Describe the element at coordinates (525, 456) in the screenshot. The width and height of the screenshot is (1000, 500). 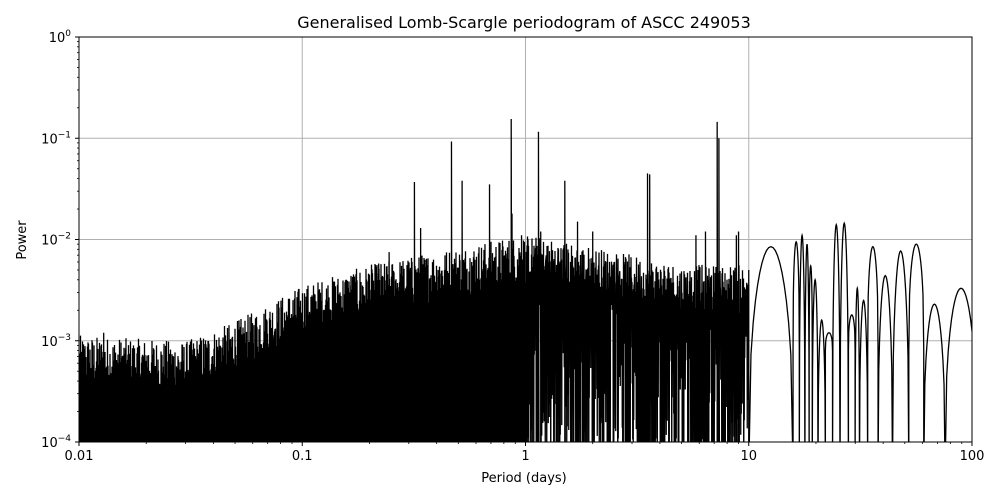
I see `x-tick-label: 1` at that location.